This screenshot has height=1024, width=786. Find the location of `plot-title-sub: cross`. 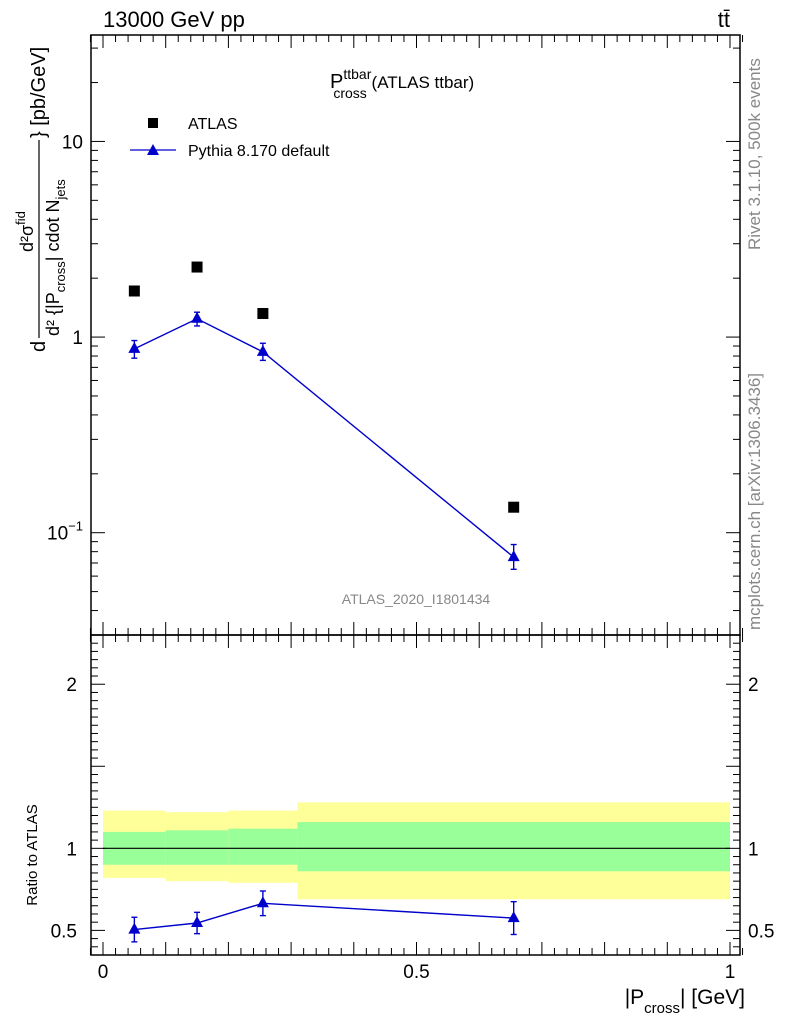

plot-title-sub: cross is located at coordinates (349, 93).